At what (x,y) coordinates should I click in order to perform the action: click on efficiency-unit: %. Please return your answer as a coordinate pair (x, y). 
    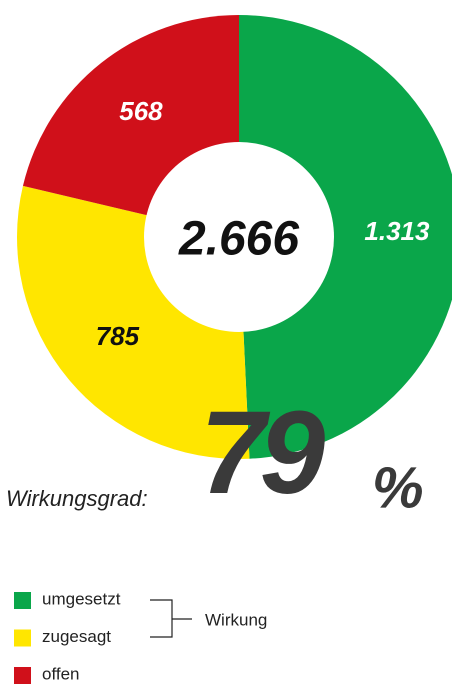
    Looking at the image, I should click on (398, 487).